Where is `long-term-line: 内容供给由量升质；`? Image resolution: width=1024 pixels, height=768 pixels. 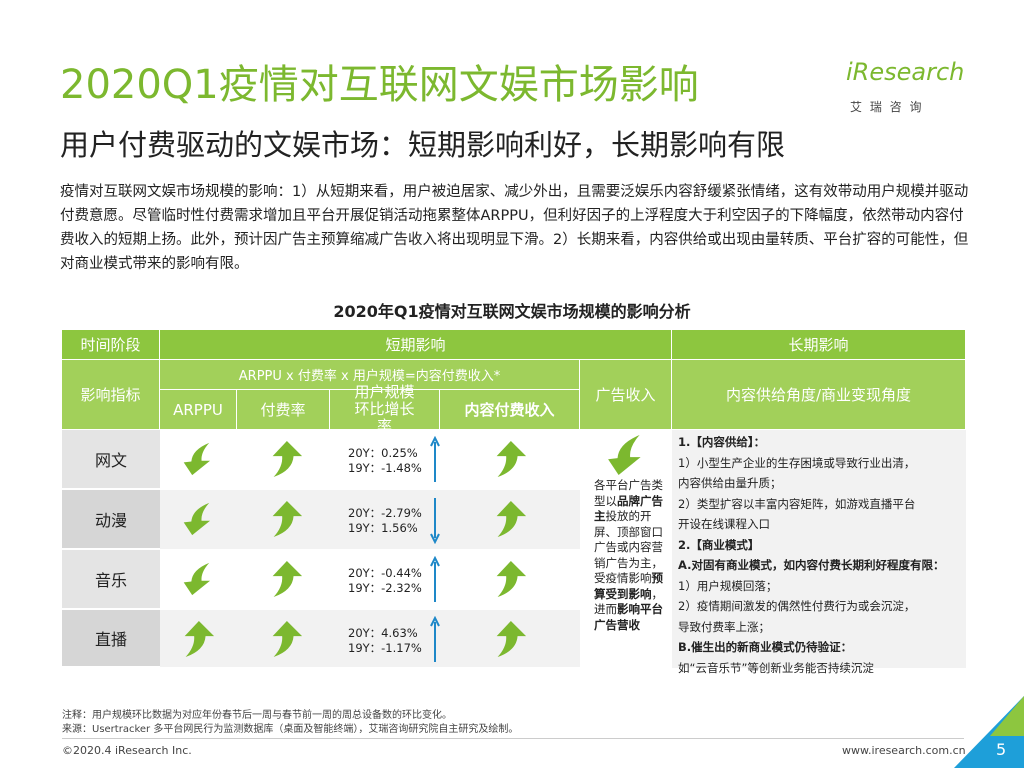 long-term-line: 内容供给由量升质； is located at coordinates (730, 483).